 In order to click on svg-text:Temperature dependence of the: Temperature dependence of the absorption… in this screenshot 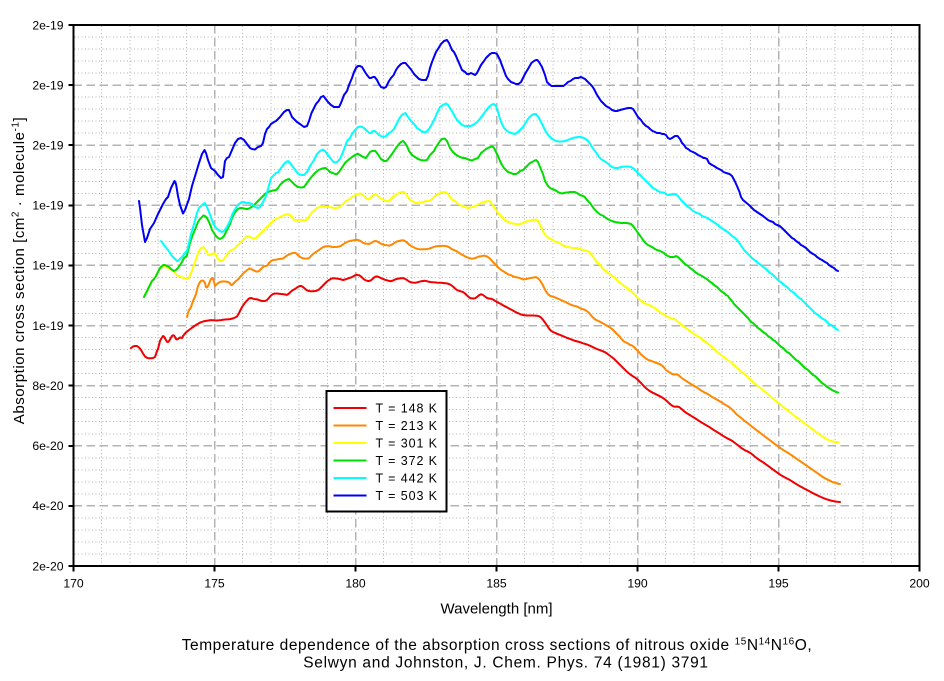, I will do `click(497, 646)`.